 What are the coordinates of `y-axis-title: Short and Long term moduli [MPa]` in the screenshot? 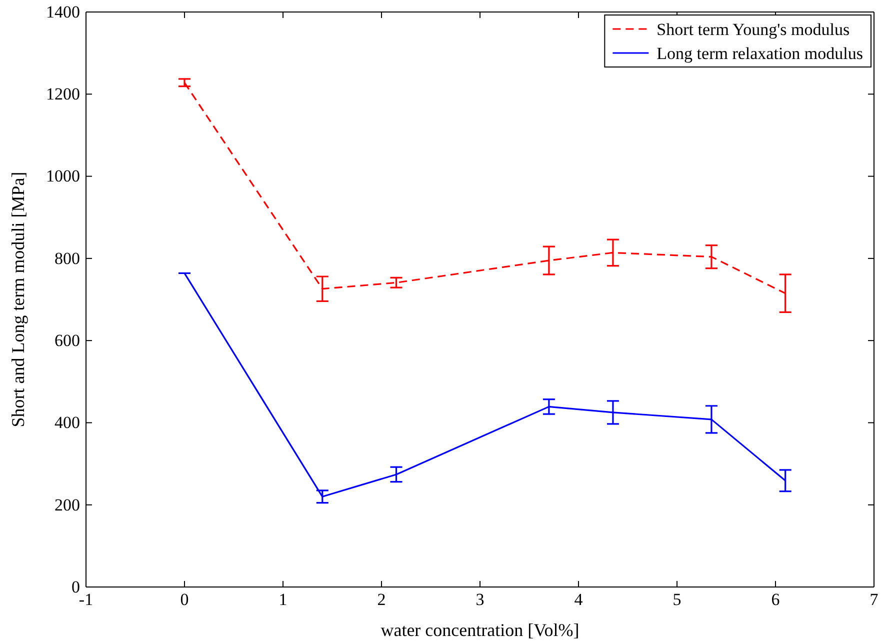 It's located at (18, 300).